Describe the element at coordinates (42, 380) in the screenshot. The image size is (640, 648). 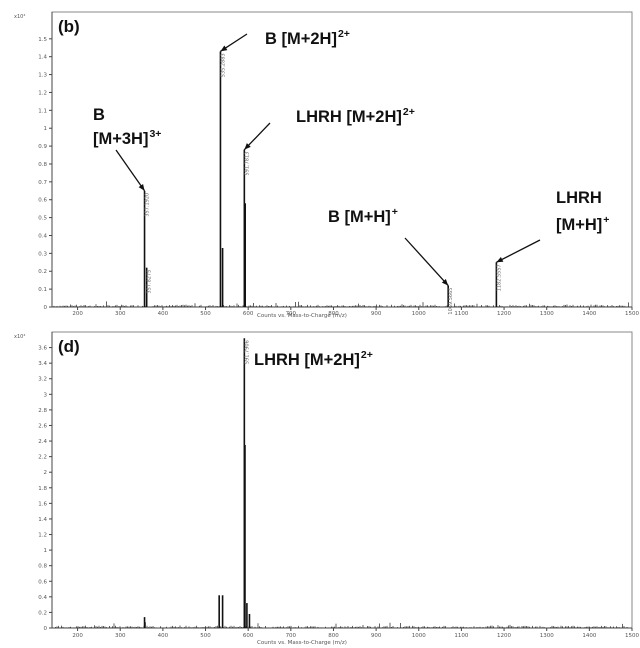
I see `y-tick-label: 3.2` at that location.